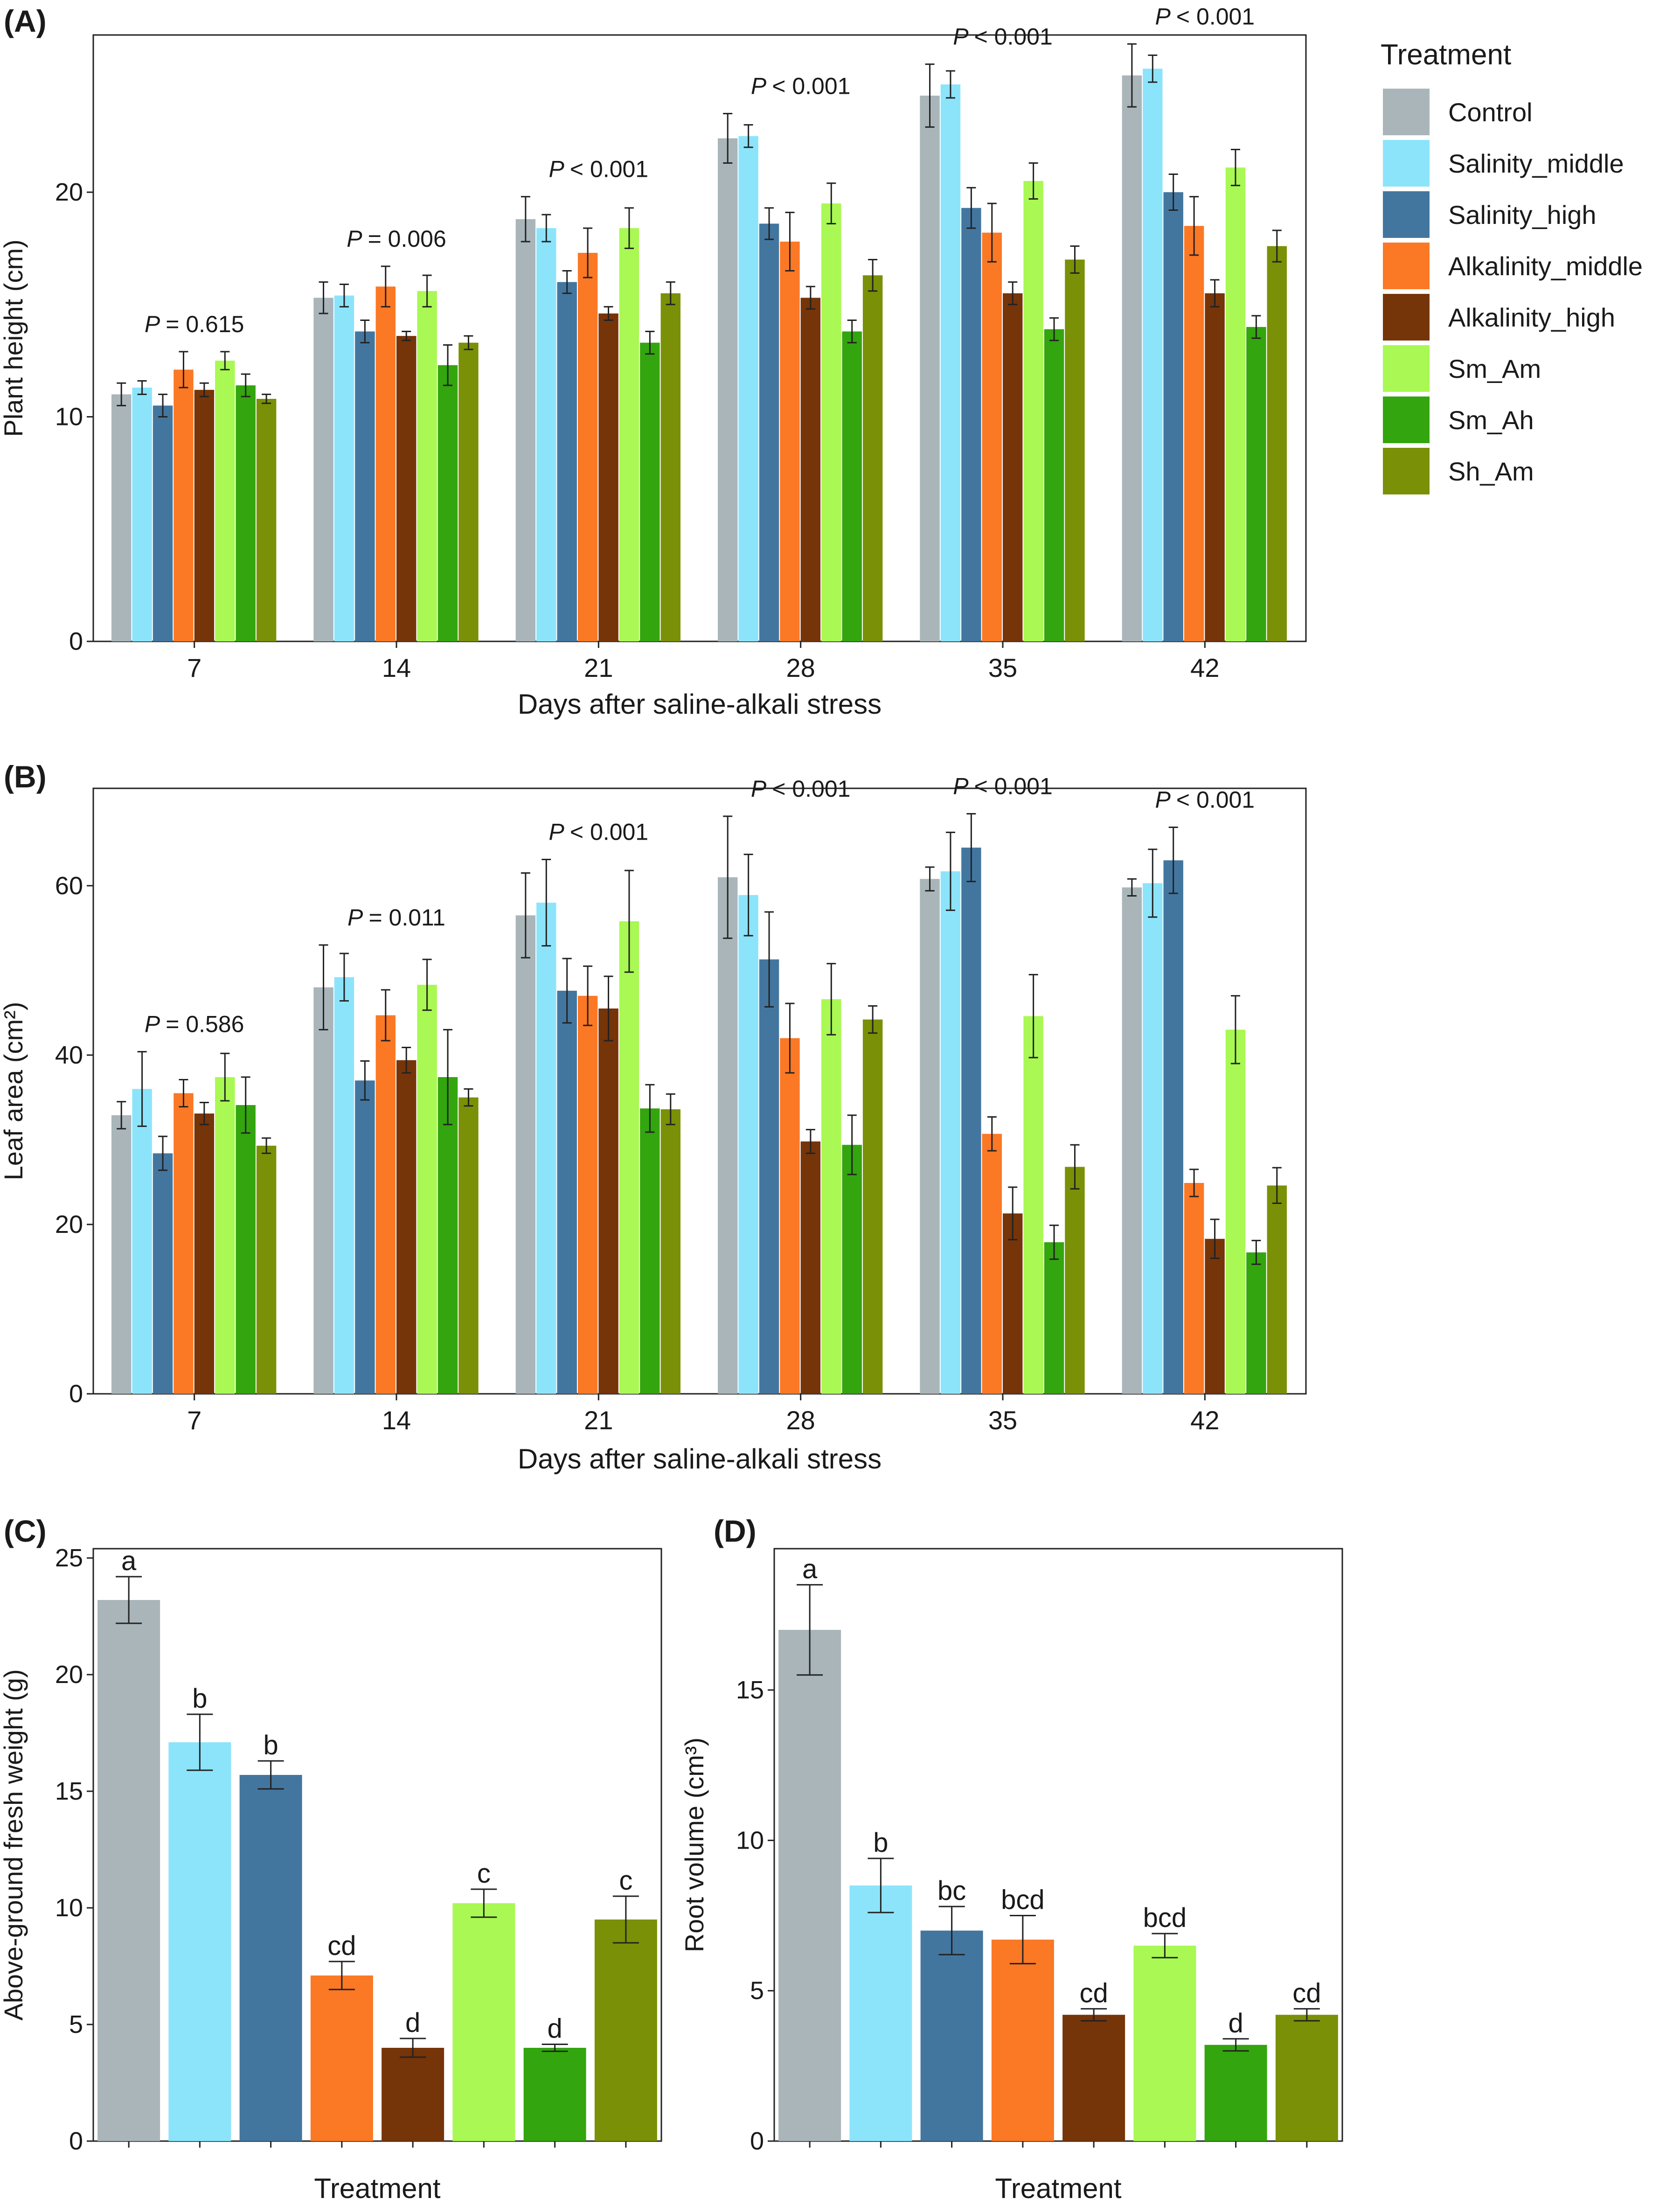 Image resolution: width=1680 pixels, height=2205 pixels. I want to click on significance-letter: d, so click(412, 2023).